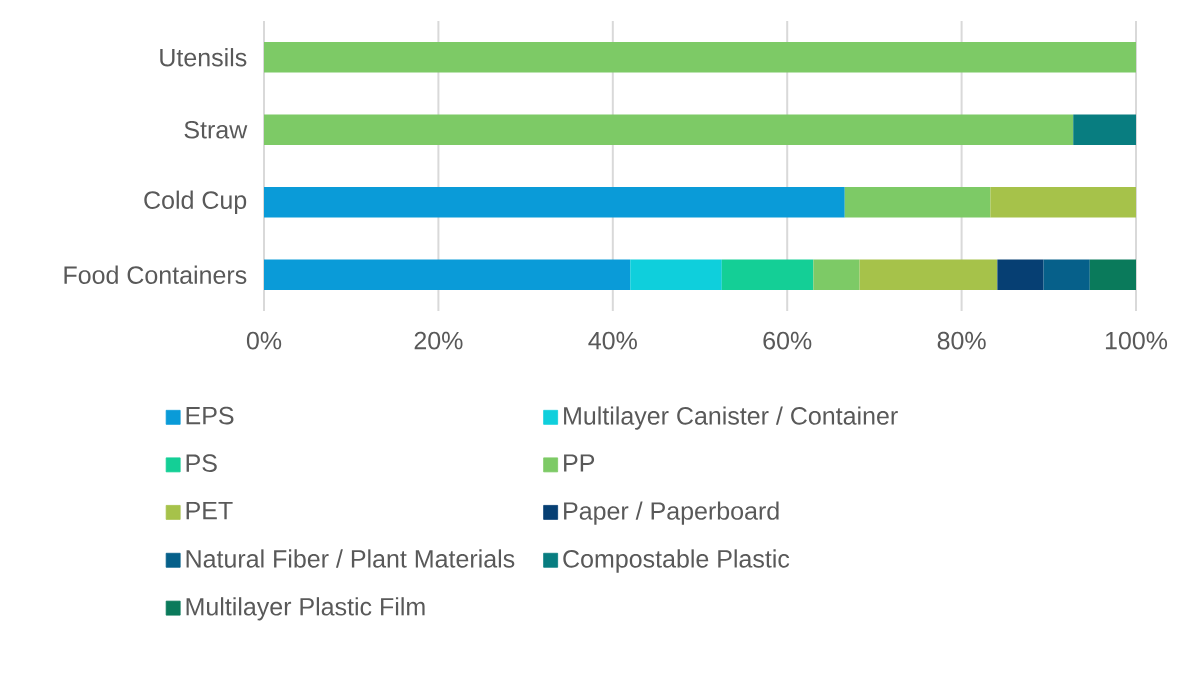 The width and height of the screenshot is (1178, 681). Describe the element at coordinates (676, 561) in the screenshot. I see `legend-label: Compostable Plastic` at that location.